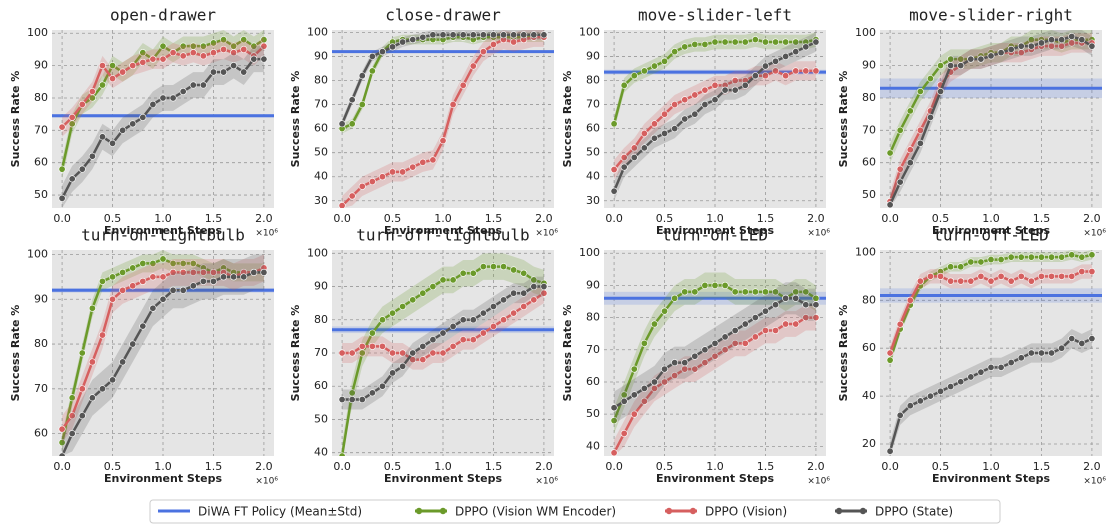 This screenshot has width=1111, height=525. I want to click on x-tick-label: 1.5, so click(1042, 218).